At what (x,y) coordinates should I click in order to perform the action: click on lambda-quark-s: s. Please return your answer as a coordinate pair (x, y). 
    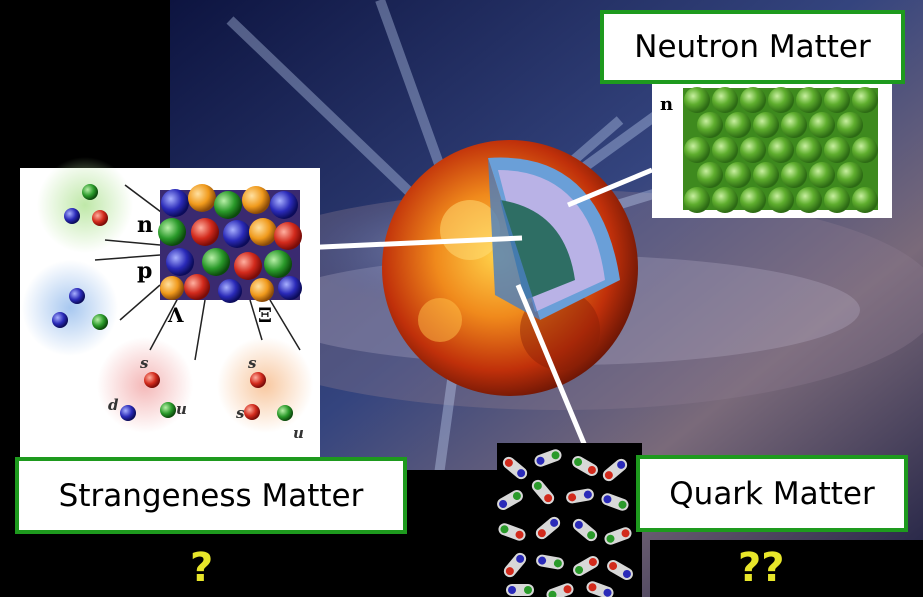
    Looking at the image, I should click on (144, 363).